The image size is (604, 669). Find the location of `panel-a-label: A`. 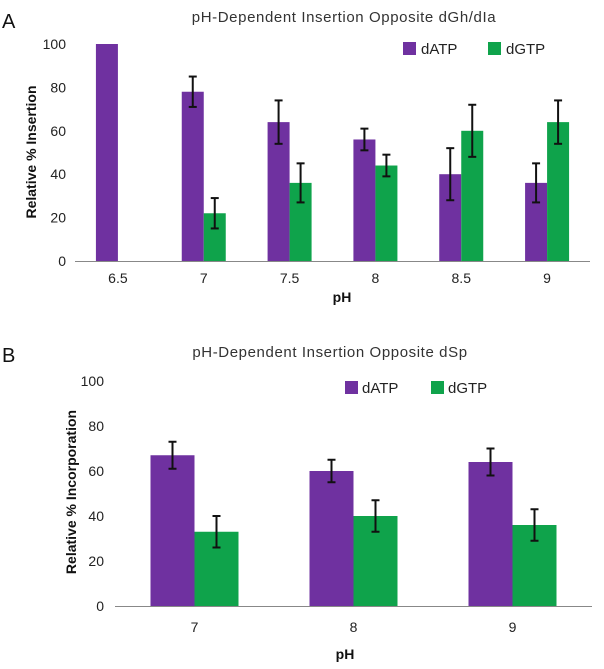

panel-a-label: A is located at coordinates (9, 22).